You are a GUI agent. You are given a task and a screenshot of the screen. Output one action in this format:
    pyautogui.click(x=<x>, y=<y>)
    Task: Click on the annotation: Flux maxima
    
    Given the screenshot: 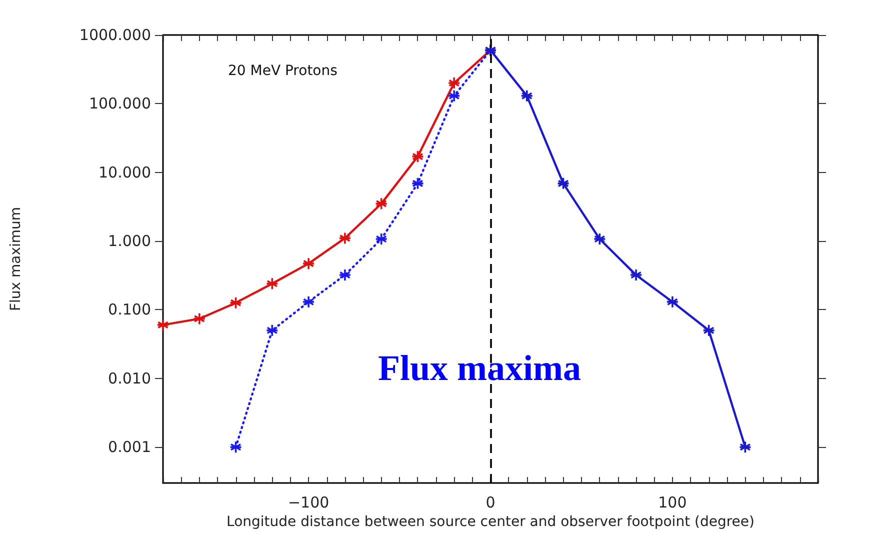 What is the action you would take?
    pyautogui.click(x=479, y=368)
    